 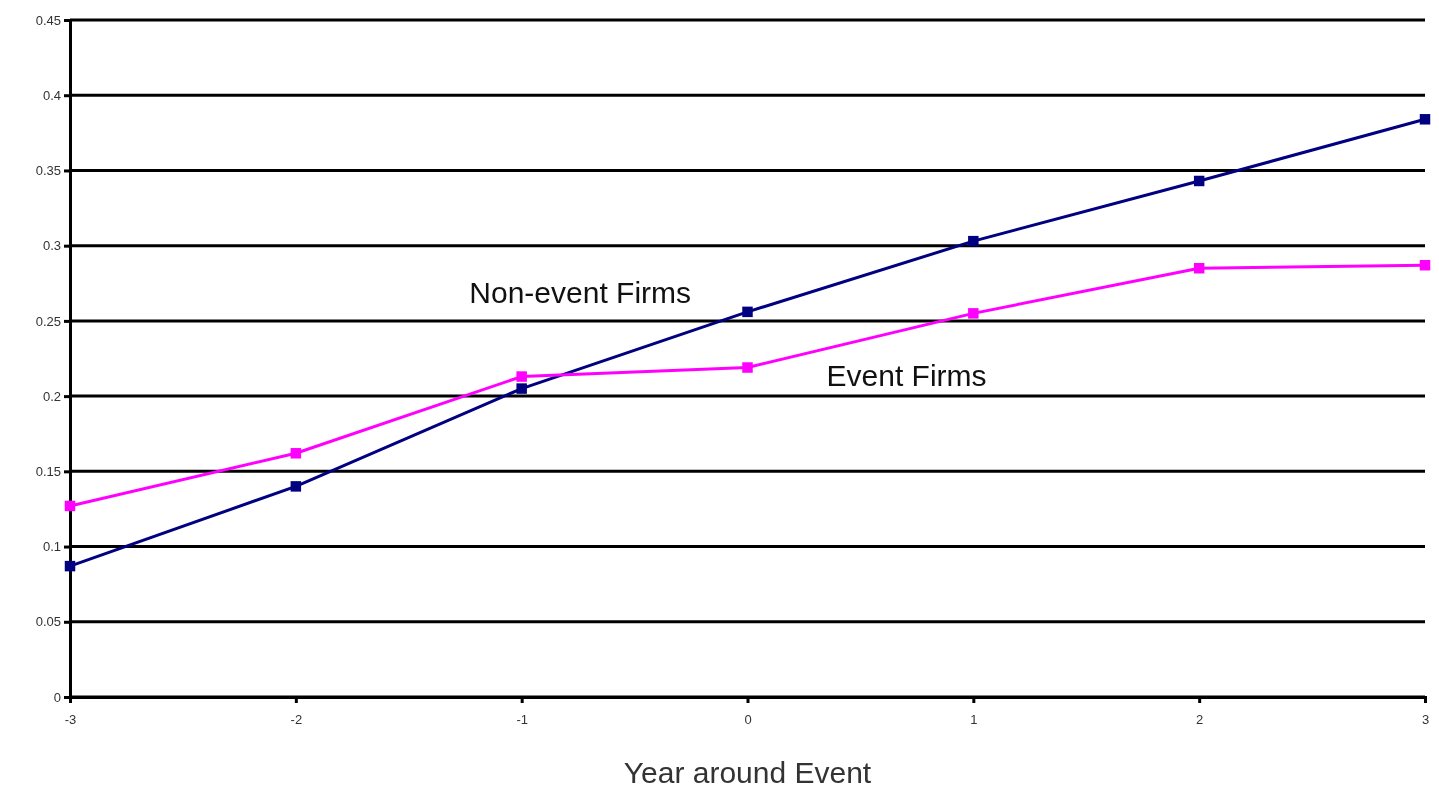 What do you see at coordinates (51, 396) in the screenshot?
I see `y-tick-label: 0.2` at bounding box center [51, 396].